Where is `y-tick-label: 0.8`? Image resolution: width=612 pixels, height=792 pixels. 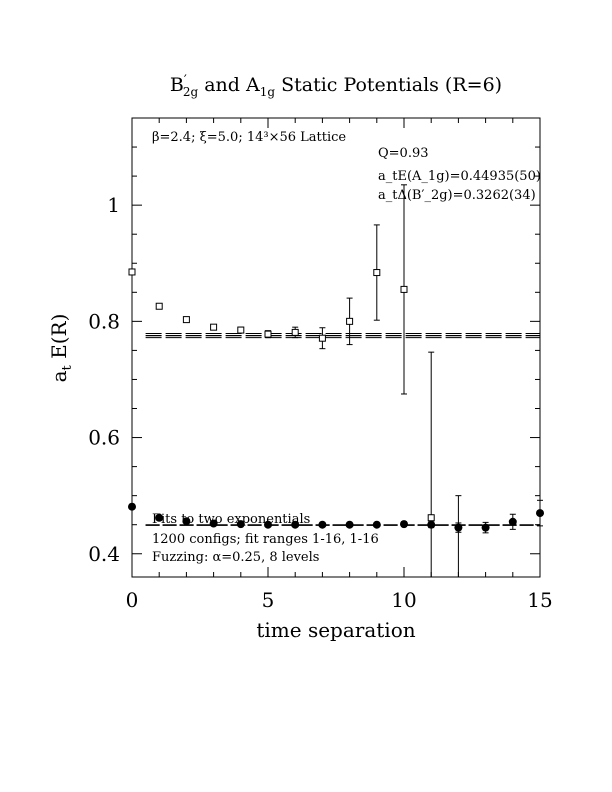
y-tick-label: 0.8 is located at coordinates (104, 321).